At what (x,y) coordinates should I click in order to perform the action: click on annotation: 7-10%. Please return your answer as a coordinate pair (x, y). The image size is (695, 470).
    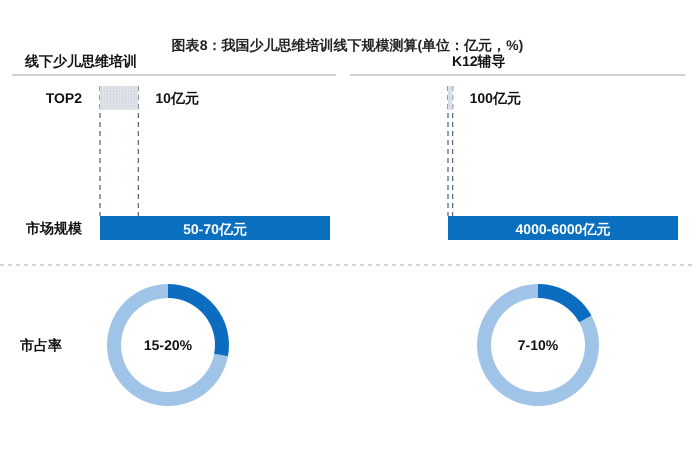
    Looking at the image, I should click on (538, 345).